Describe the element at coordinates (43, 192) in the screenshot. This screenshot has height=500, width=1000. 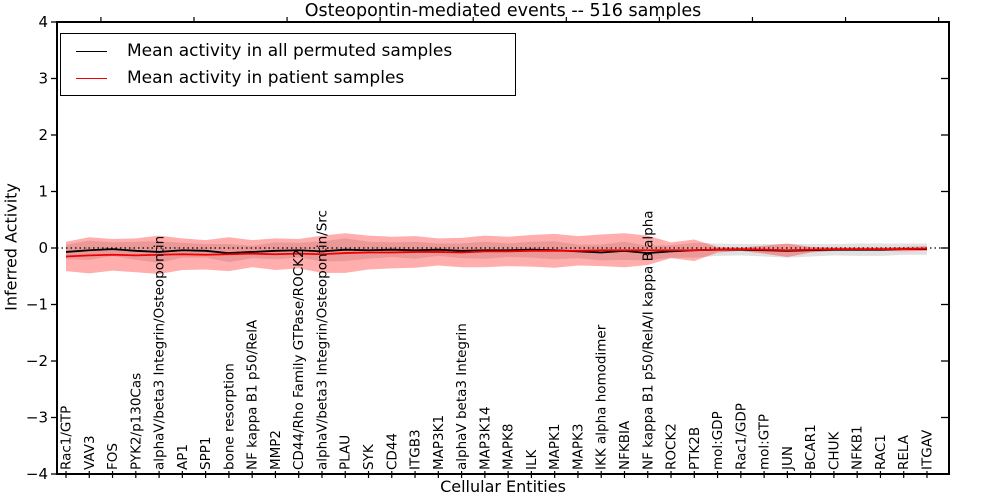
I see `y-tick-label: 1` at that location.